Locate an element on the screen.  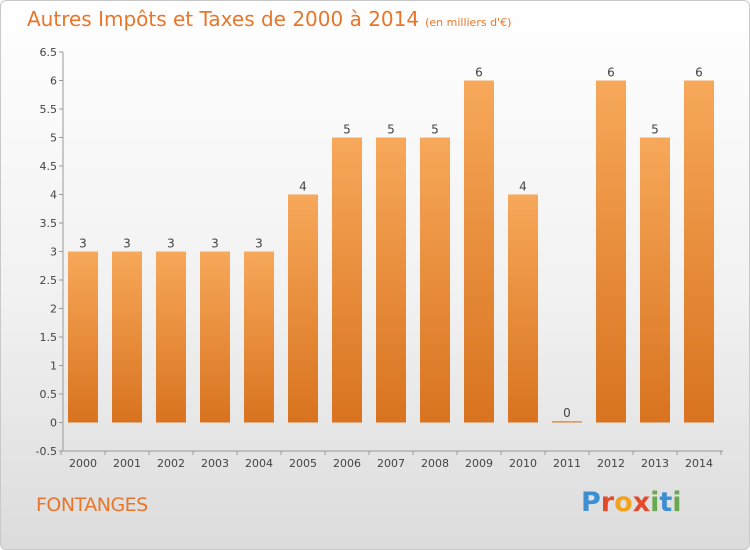
x-tick-label: 2007 is located at coordinates (391, 463).